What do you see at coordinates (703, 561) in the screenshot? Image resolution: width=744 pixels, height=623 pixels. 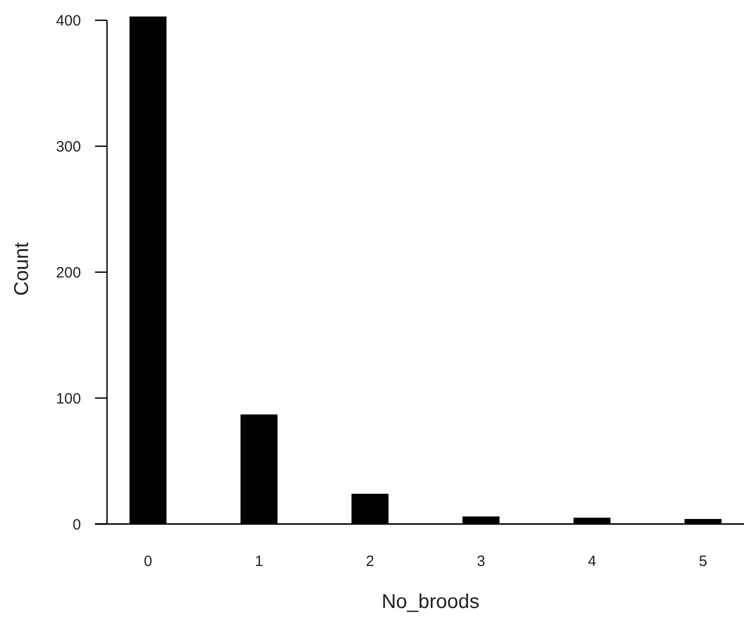 I see `x-tick-label: 5` at bounding box center [703, 561].